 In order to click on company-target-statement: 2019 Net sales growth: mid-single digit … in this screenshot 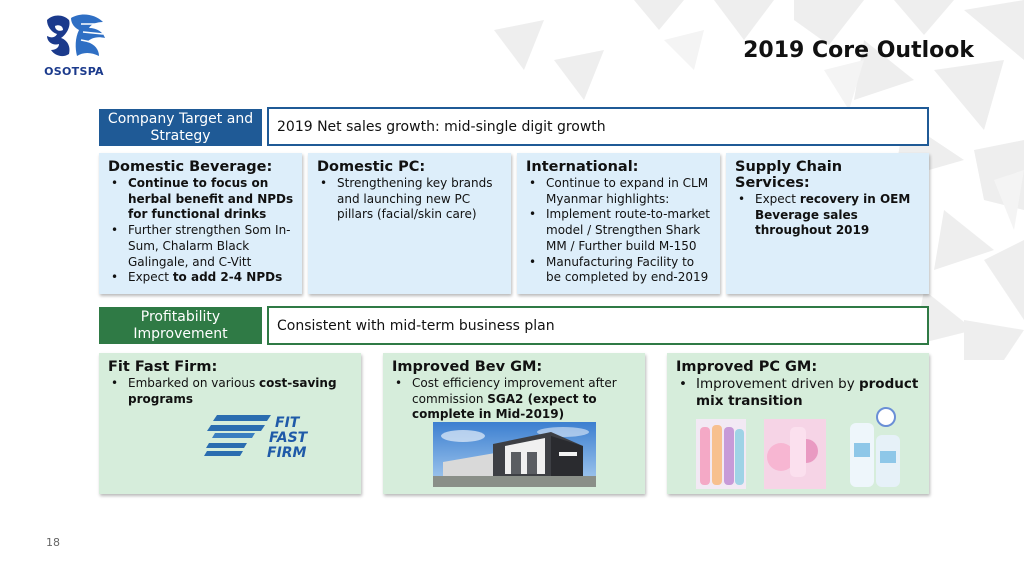, I will do `click(598, 126)`.